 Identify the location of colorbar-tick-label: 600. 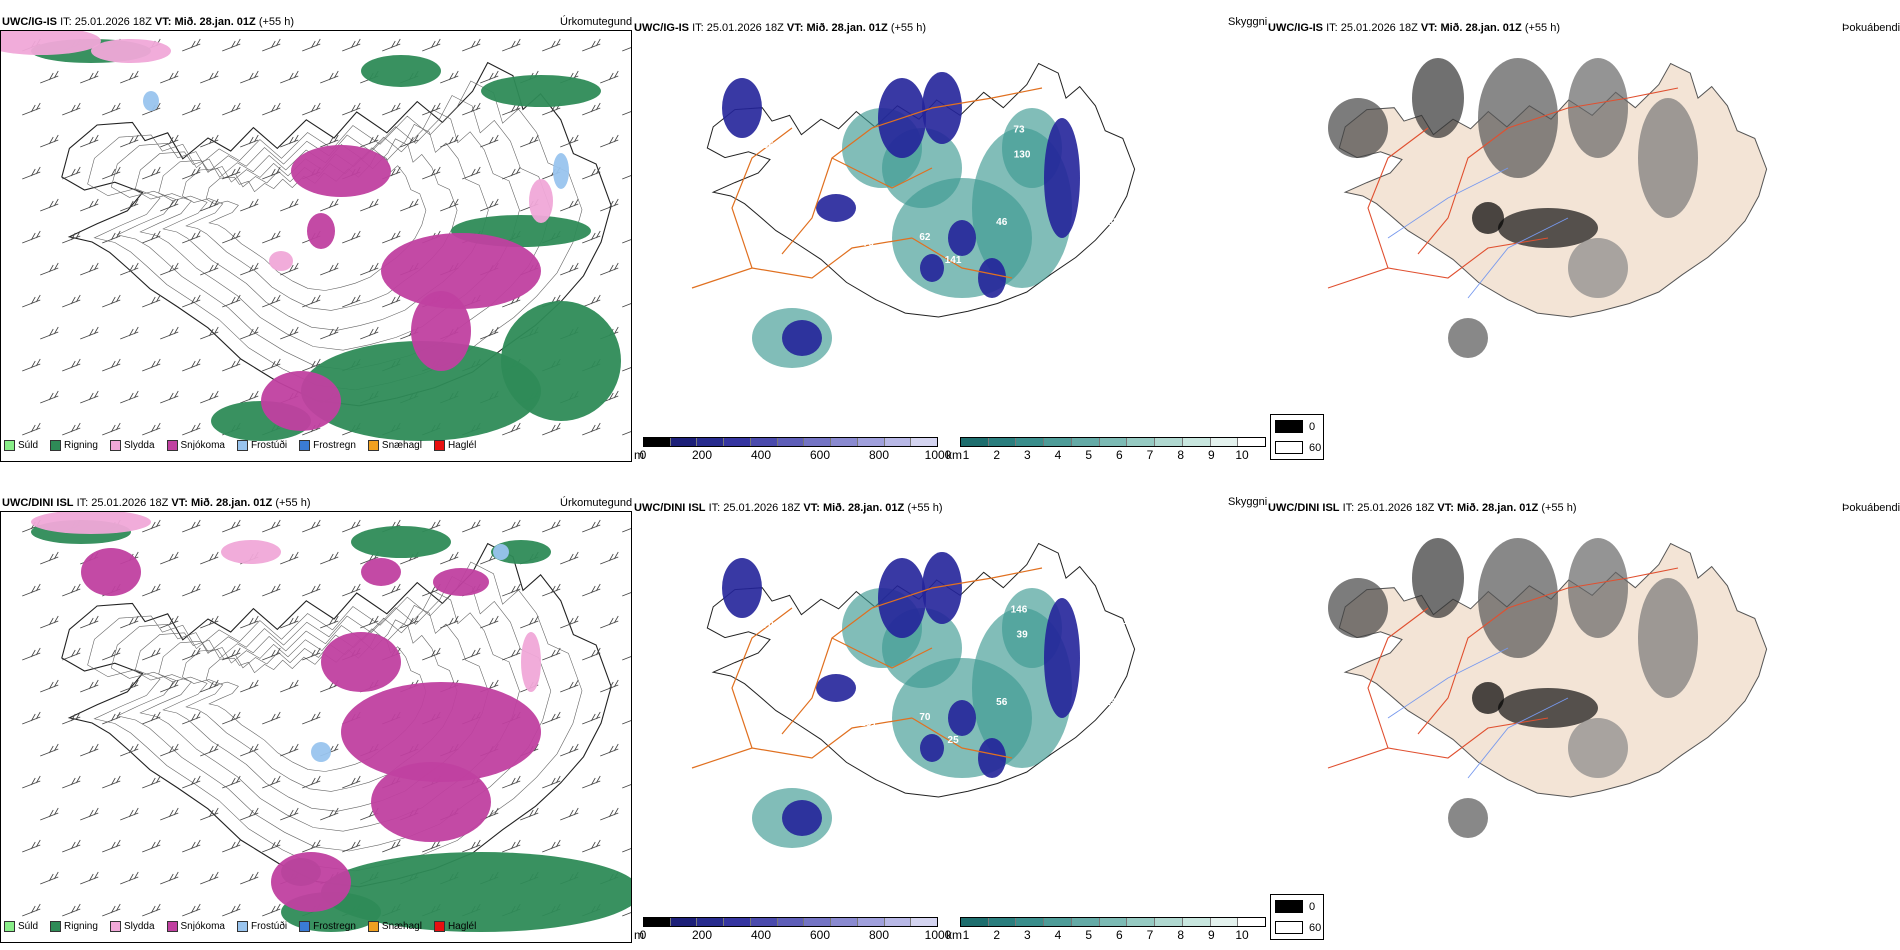
(820, 455).